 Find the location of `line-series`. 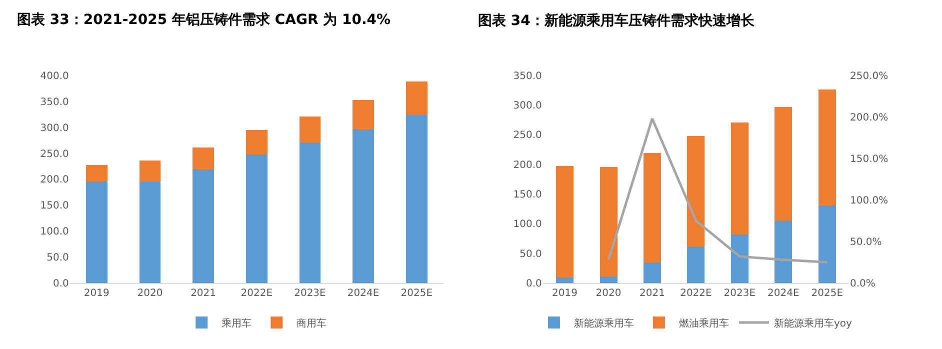

line-series is located at coordinates (717, 190).